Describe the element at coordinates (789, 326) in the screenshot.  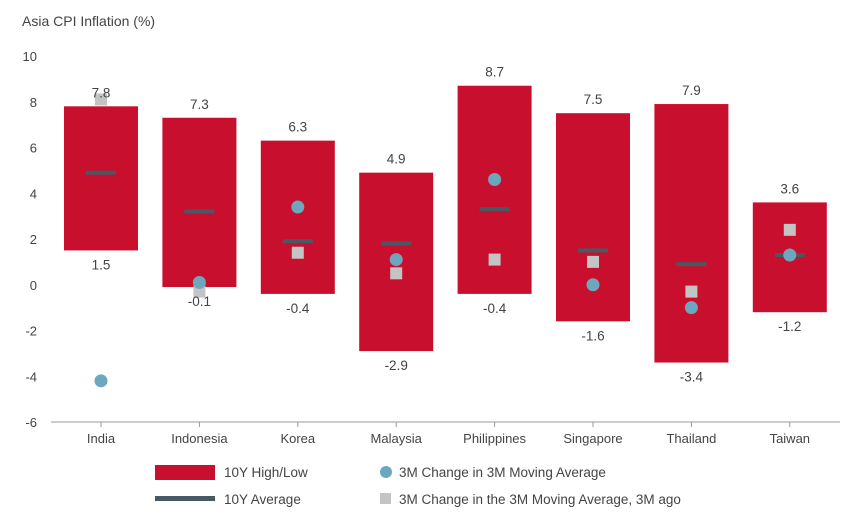
I see `low-label: -1.2` at that location.